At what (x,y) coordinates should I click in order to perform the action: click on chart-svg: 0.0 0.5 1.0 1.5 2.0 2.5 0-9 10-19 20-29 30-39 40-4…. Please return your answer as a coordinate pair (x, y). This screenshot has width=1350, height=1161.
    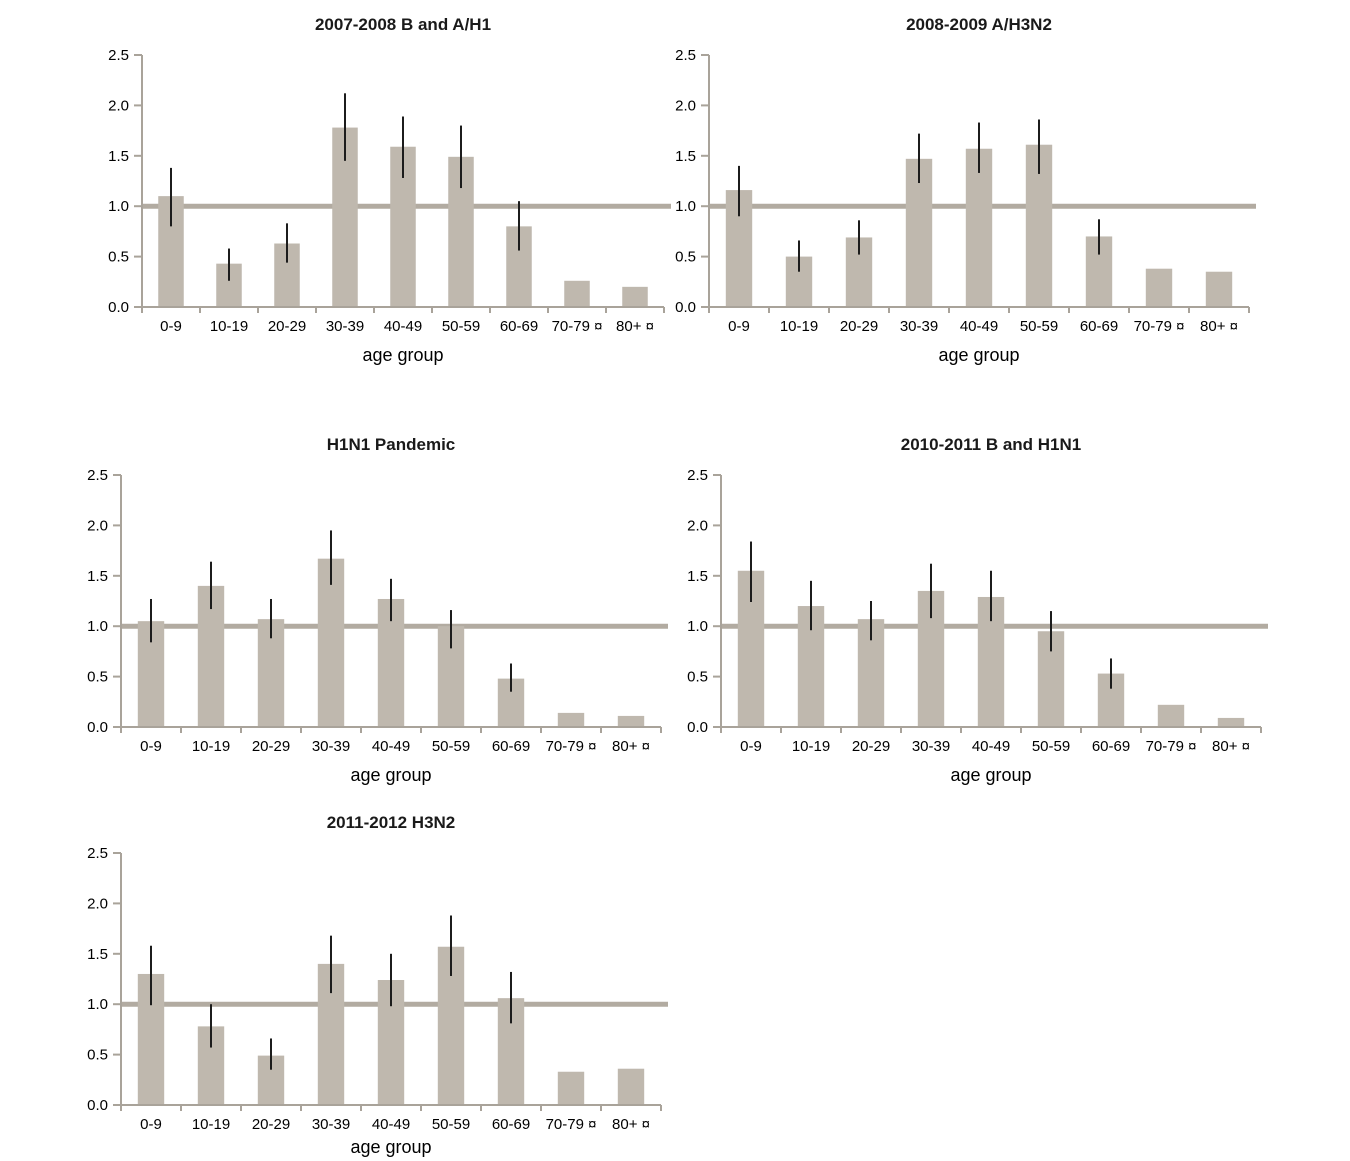
    Looking at the image, I should click on (377, 610).